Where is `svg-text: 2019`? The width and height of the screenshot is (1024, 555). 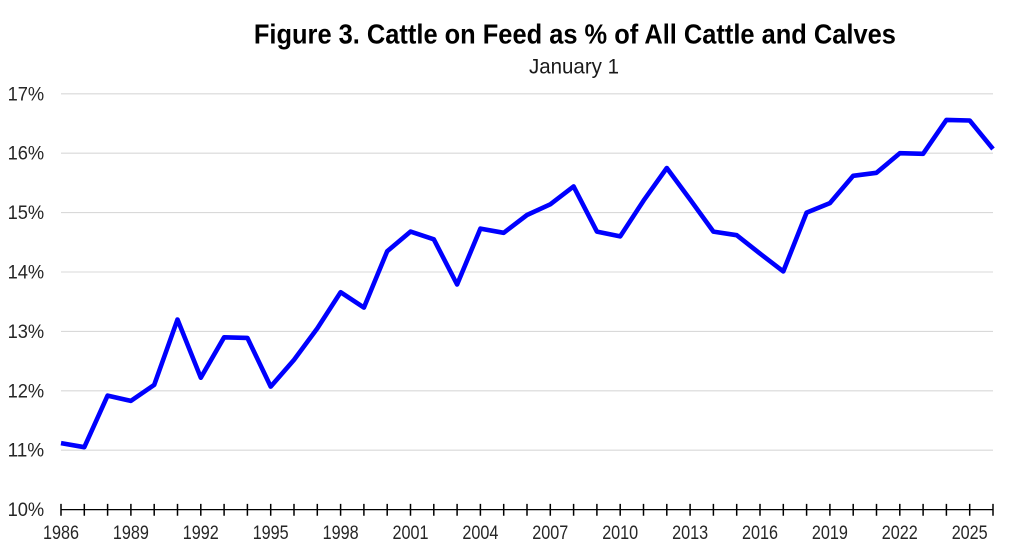 svg-text: 2019 is located at coordinates (830, 533).